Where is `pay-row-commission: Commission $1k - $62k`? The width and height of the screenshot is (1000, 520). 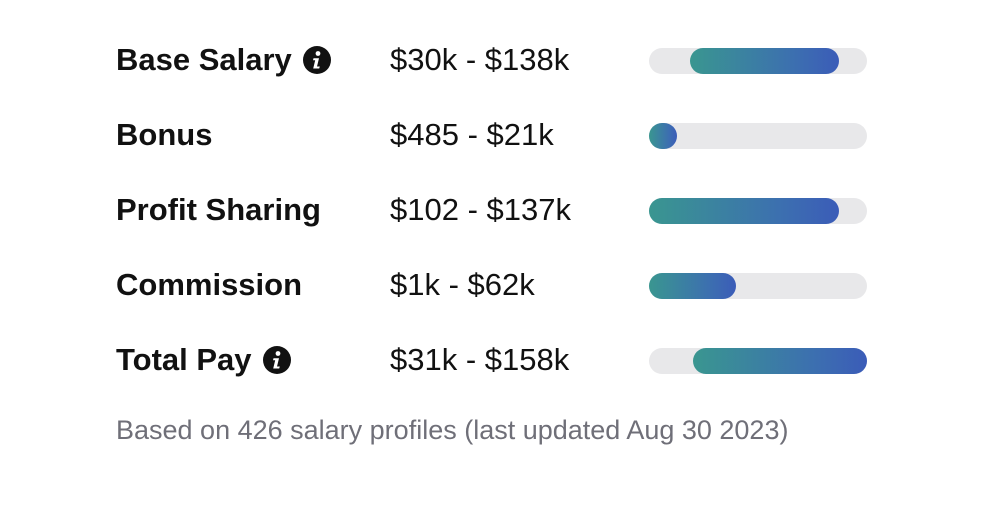
pay-row-commission: Commission $1k - $62k is located at coordinates (496, 286).